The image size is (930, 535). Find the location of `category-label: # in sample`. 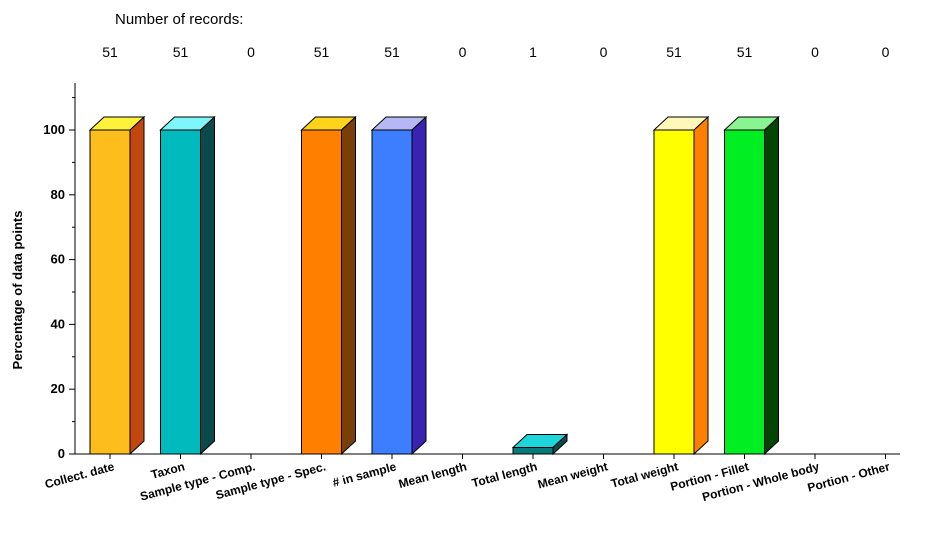

category-label: # in sample is located at coordinates (364, 474).